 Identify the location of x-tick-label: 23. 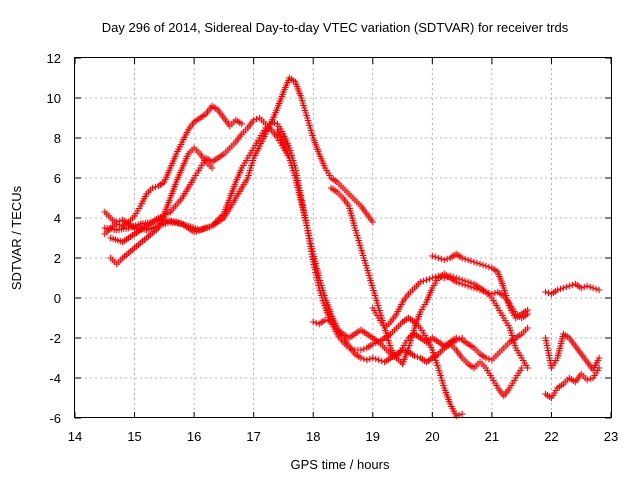
(611, 436).